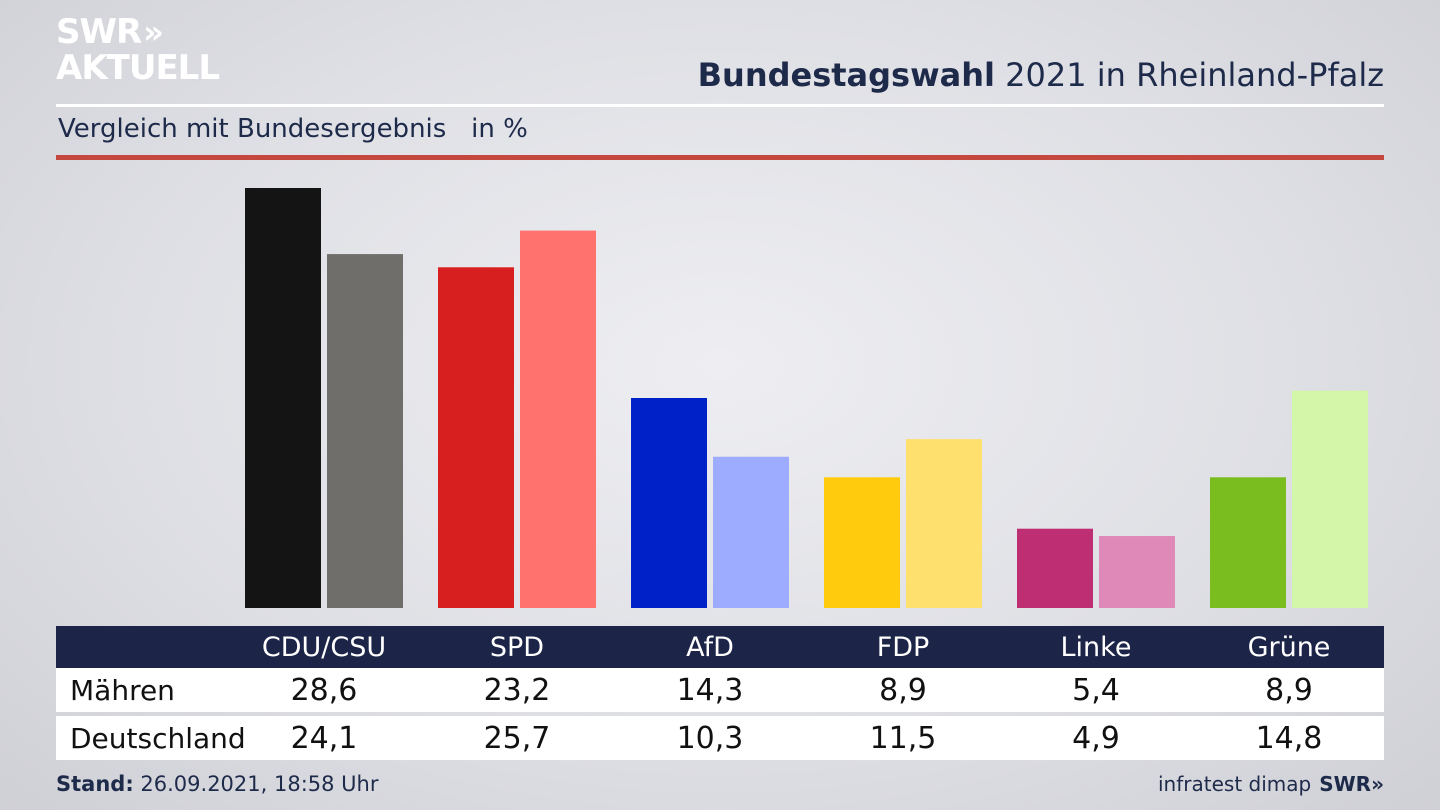 This screenshot has height=810, width=1440. What do you see at coordinates (122, 690) in the screenshot?
I see `row-label: Mähren` at bounding box center [122, 690].